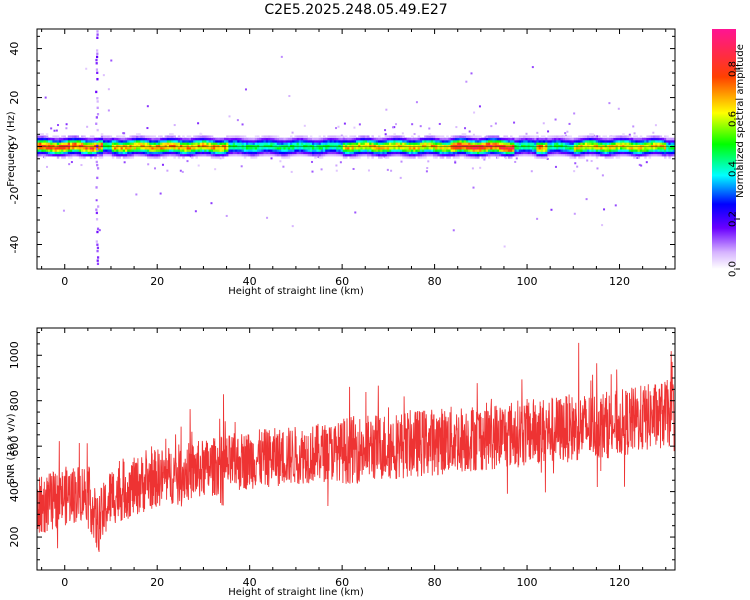 Image resolution: width=750 pixels, height=600 pixels. I want to click on colorbar-tick-label: 0.2, so click(733, 219).